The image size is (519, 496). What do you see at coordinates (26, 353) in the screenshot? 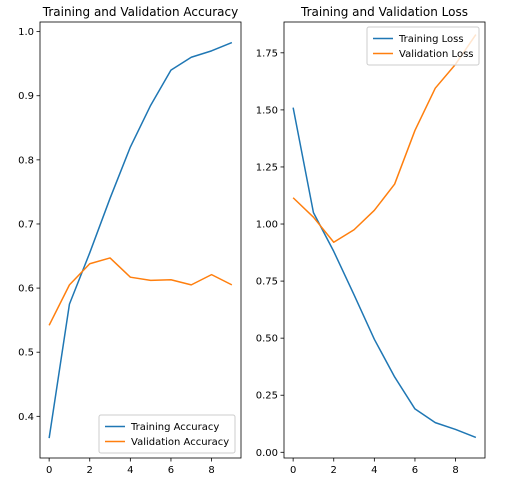
I see `accuracy-y-tick-label: 0.5` at bounding box center [26, 353].